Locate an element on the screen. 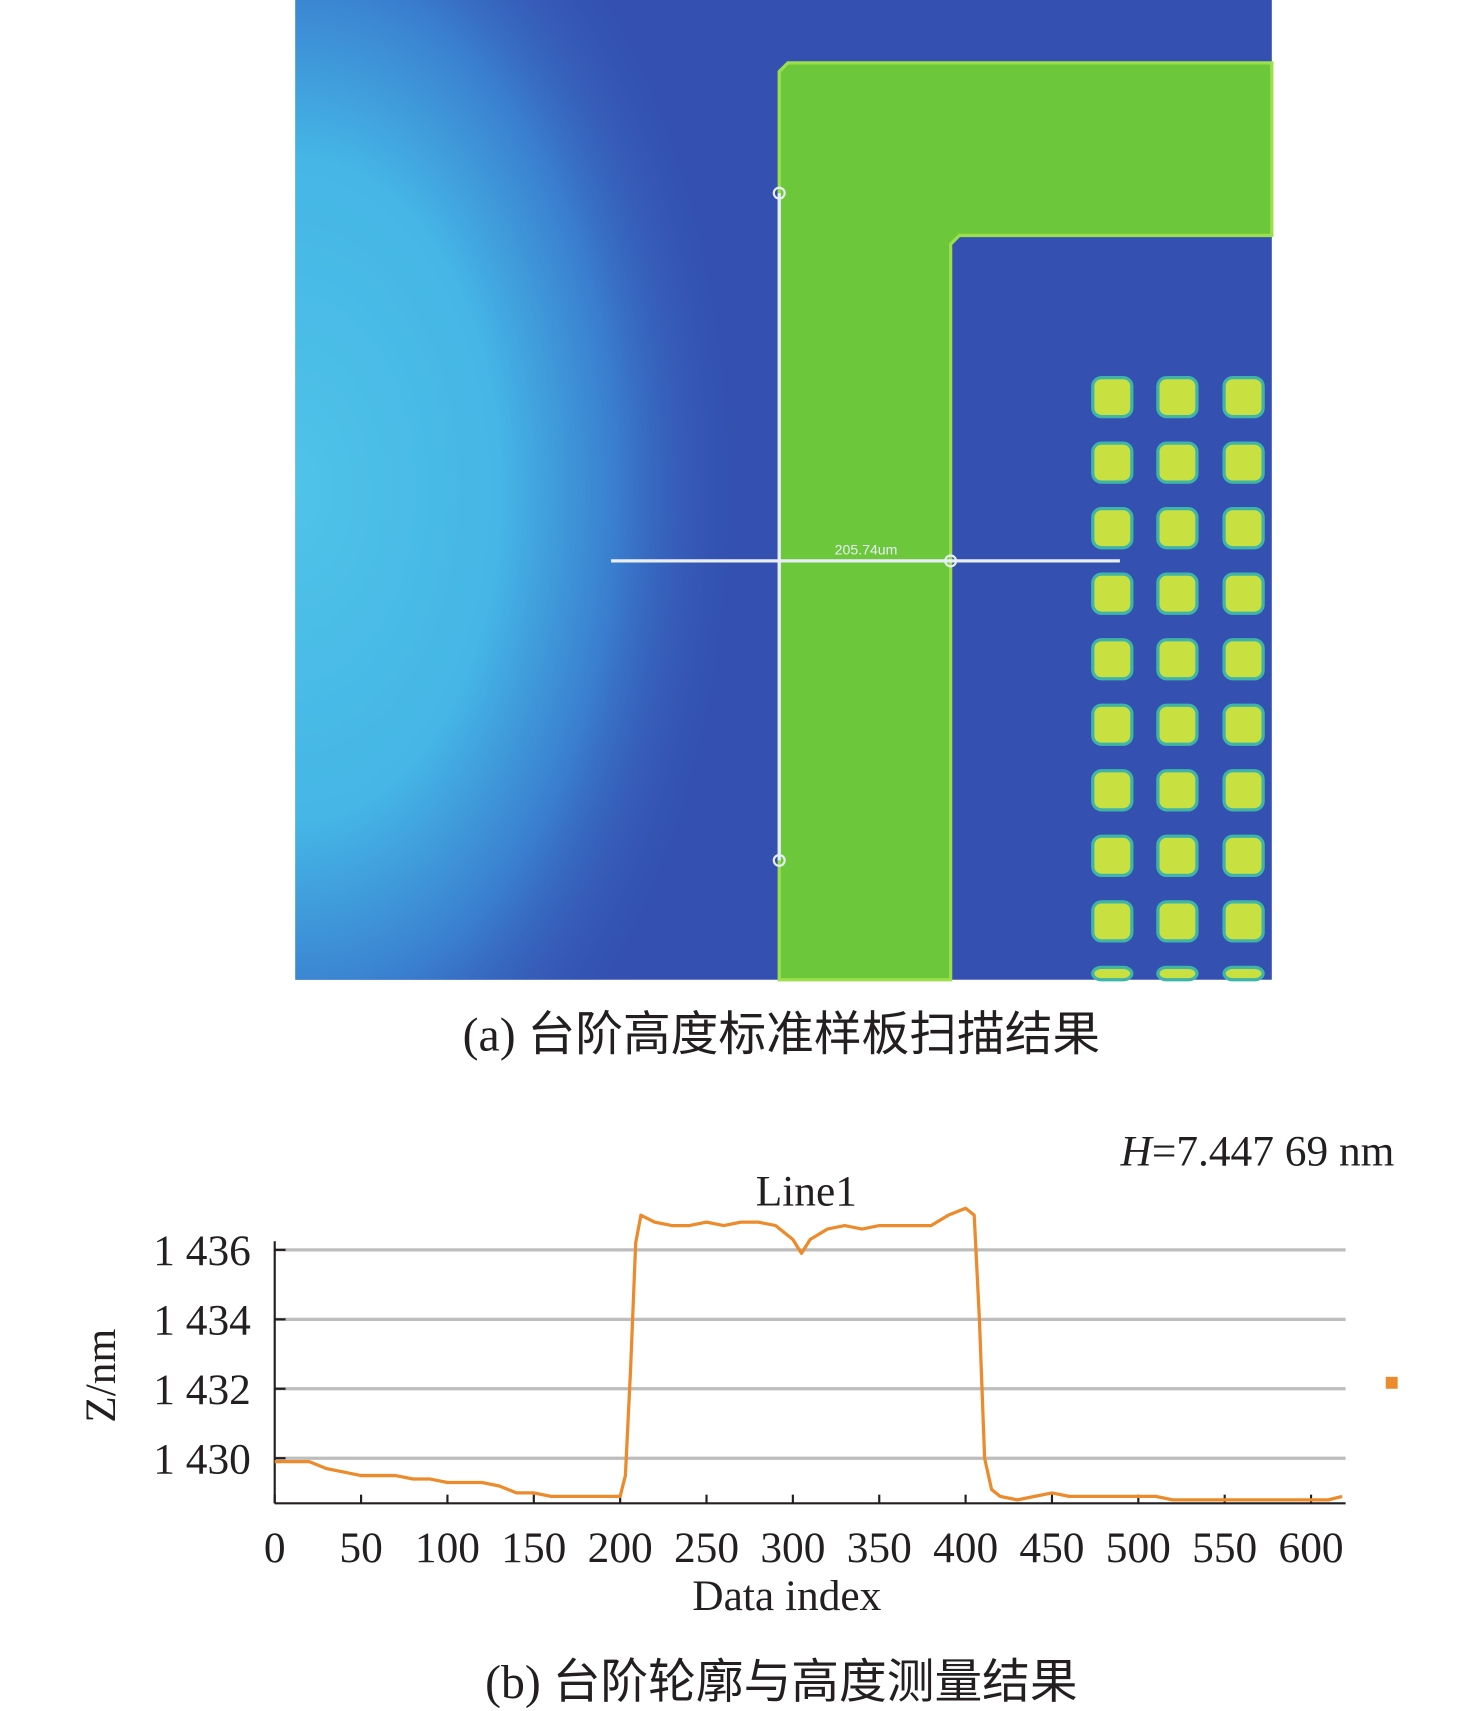 Image resolution: width=1476 pixels, height=1711 pixels. y-axis-label: Z/nm is located at coordinates (101, 1376).